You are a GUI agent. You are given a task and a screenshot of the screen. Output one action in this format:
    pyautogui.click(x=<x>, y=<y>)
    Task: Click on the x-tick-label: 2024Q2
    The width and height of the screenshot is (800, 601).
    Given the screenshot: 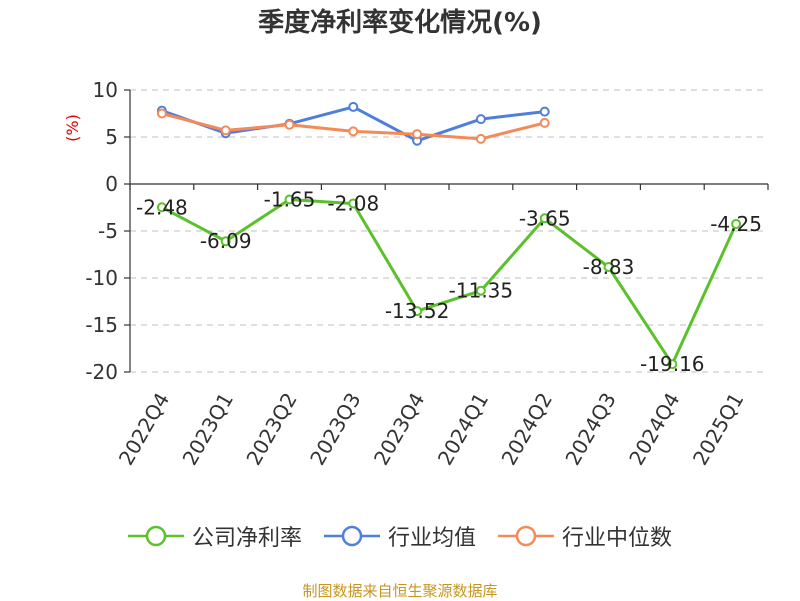 What is the action you would take?
    pyautogui.click(x=527, y=429)
    